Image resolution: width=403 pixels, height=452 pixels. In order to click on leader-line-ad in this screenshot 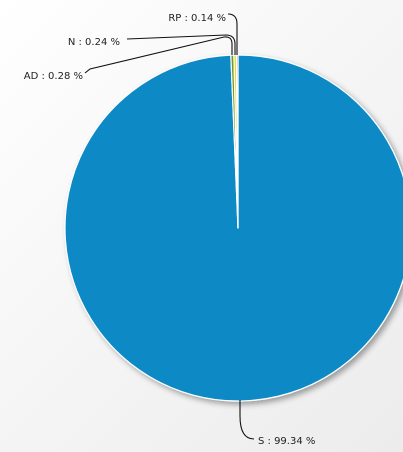, I will do `click(158, 55)`.